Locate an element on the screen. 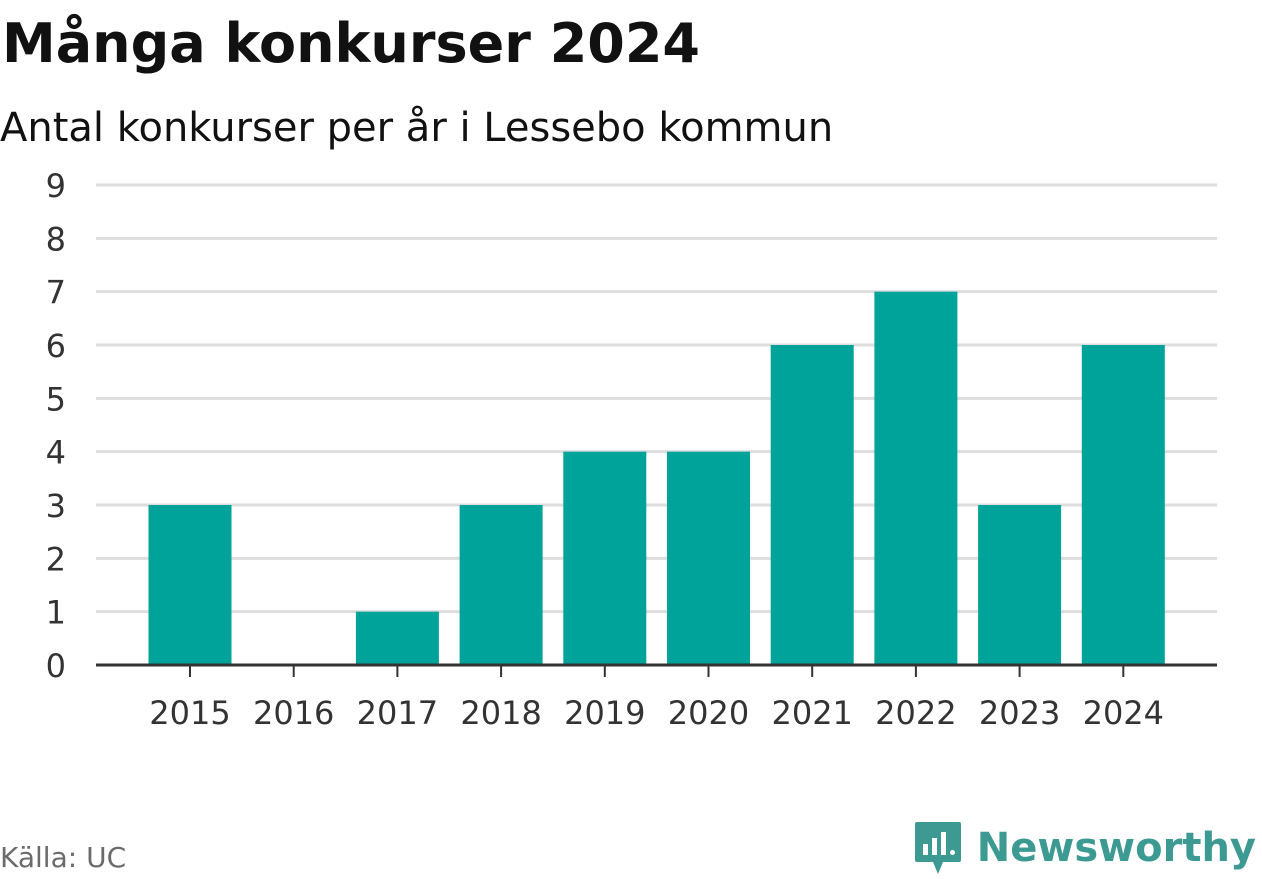  y-tick-label: 8 is located at coordinates (56, 239).